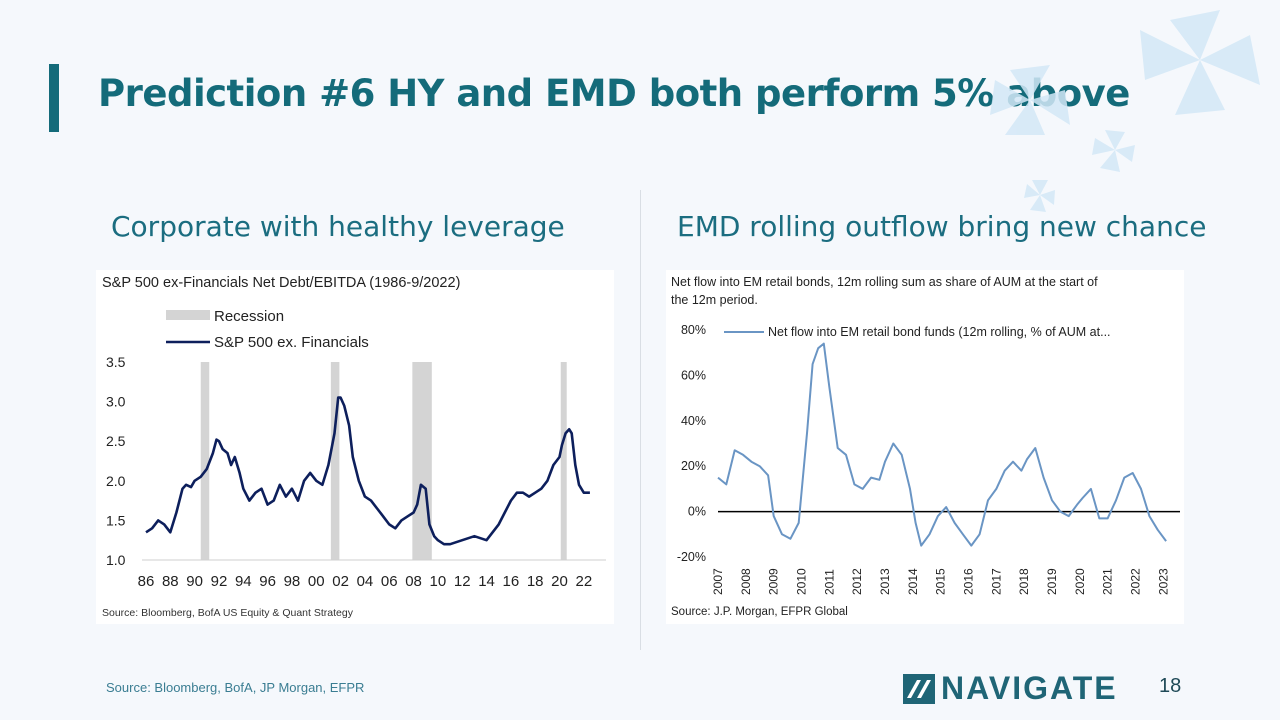 The image size is (1280, 720). I want to click on x-tick-label: 88, so click(170, 581).